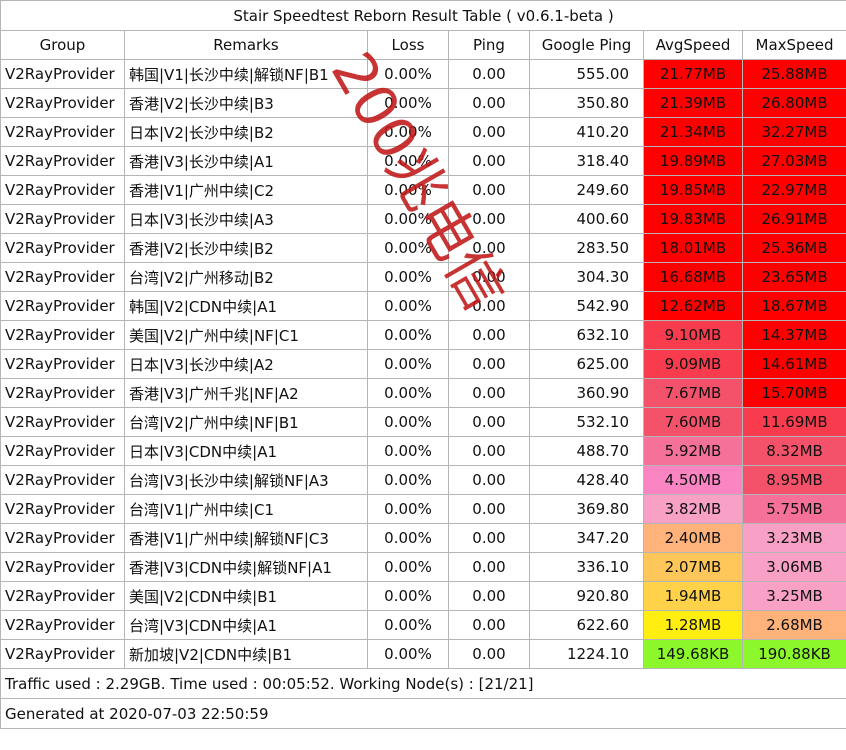  What do you see at coordinates (693, 538) in the screenshot?
I see `cell-avg-speed: 2.40MB` at bounding box center [693, 538].